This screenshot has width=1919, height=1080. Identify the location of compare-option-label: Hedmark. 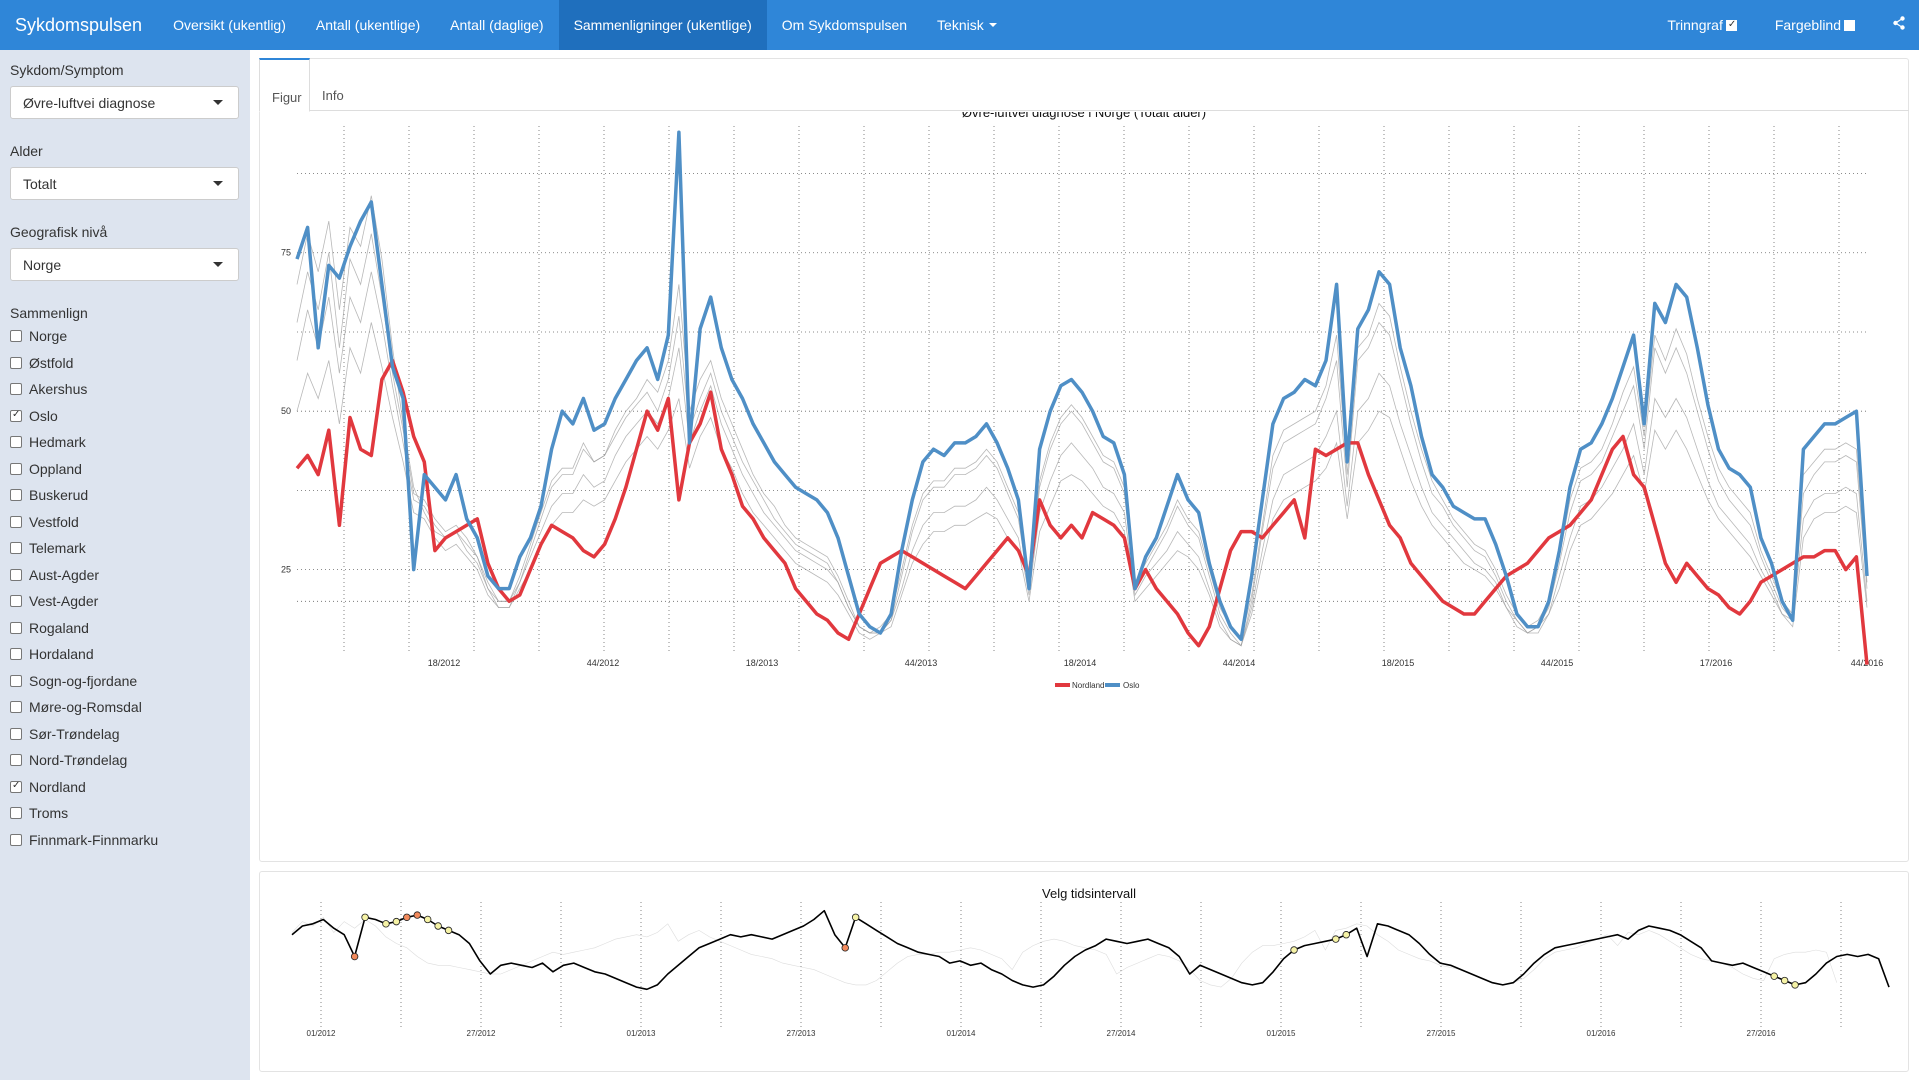
(57, 442).